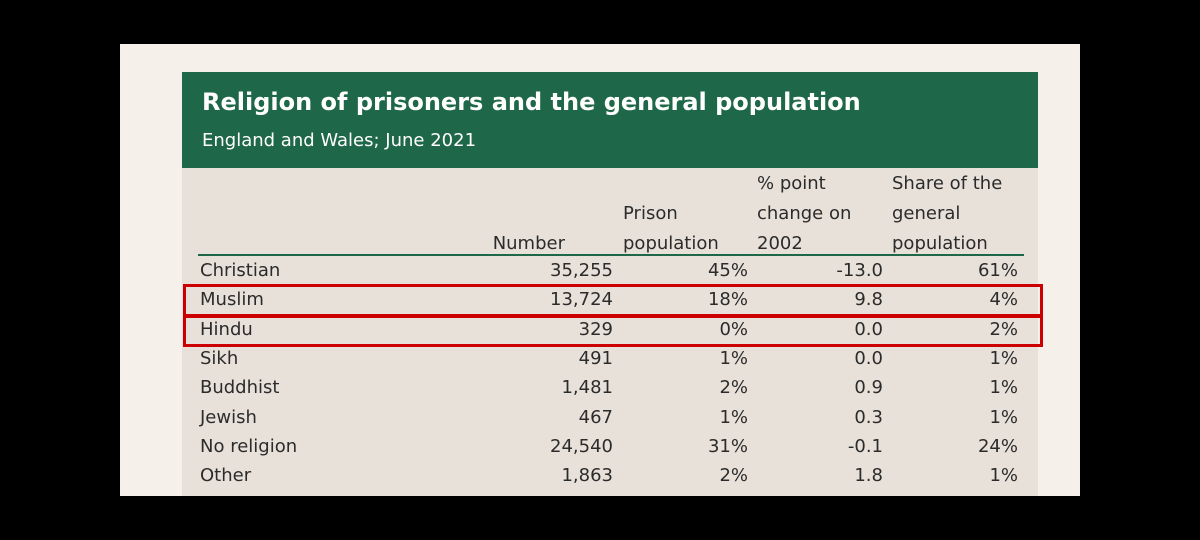 Image resolution: width=1200 pixels, height=540 pixels. What do you see at coordinates (926, 213) in the screenshot?
I see `col-header-share-line2: general` at bounding box center [926, 213].